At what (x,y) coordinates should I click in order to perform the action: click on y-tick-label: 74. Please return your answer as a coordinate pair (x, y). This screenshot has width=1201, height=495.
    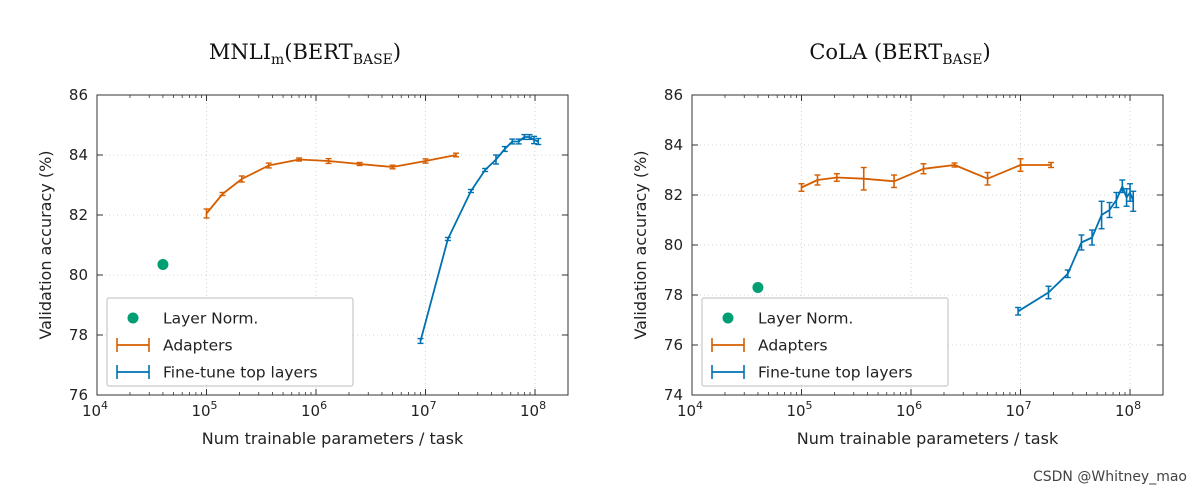
    Looking at the image, I should click on (673, 395).